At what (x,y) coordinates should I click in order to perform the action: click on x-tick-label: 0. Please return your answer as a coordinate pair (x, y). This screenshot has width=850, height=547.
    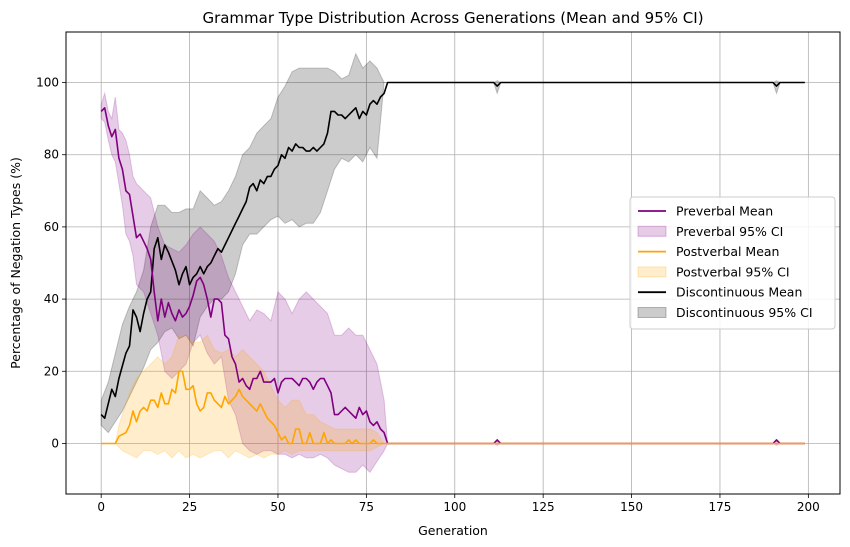
    Looking at the image, I should click on (101, 507).